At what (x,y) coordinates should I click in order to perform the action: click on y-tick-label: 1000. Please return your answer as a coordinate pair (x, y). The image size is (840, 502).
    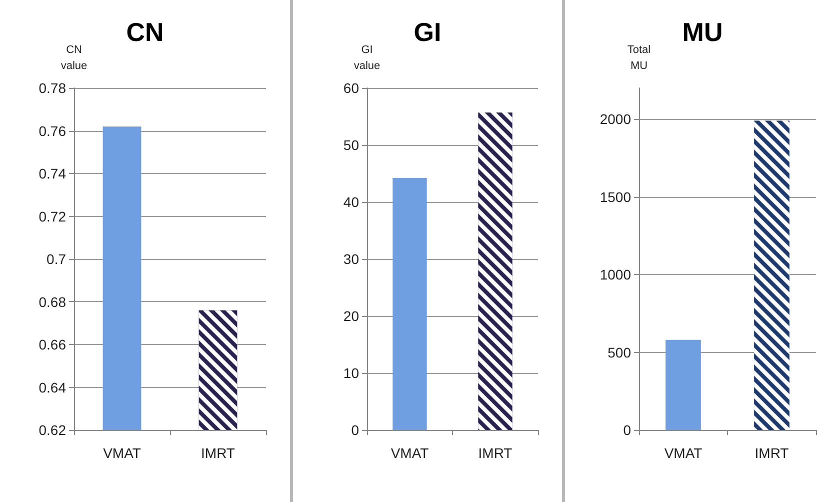
    Looking at the image, I should click on (616, 274).